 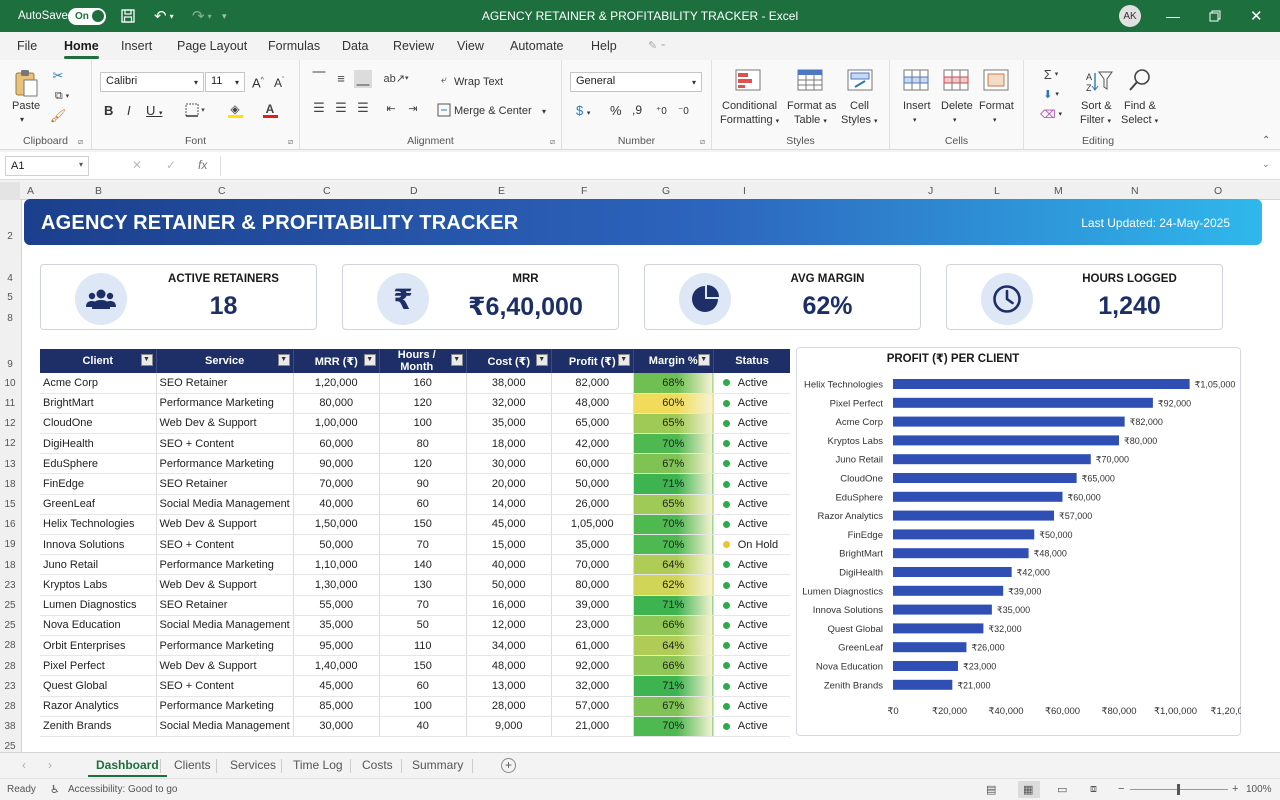 I want to click on cell-profit: 39,000, so click(x=592, y=605).